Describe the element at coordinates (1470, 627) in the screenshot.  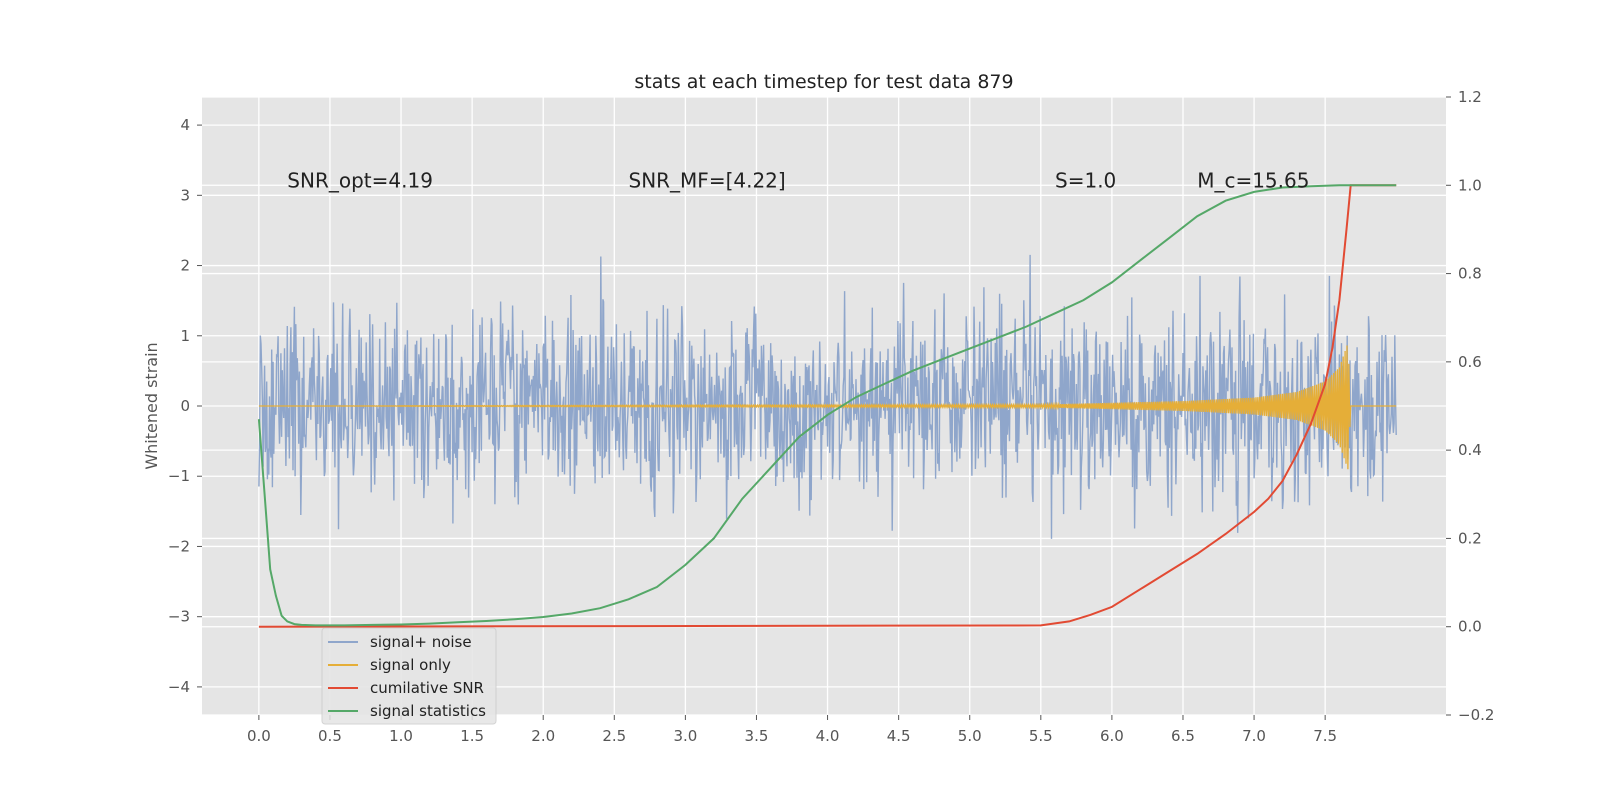
I see `y-right-tick-label: 0.0` at that location.